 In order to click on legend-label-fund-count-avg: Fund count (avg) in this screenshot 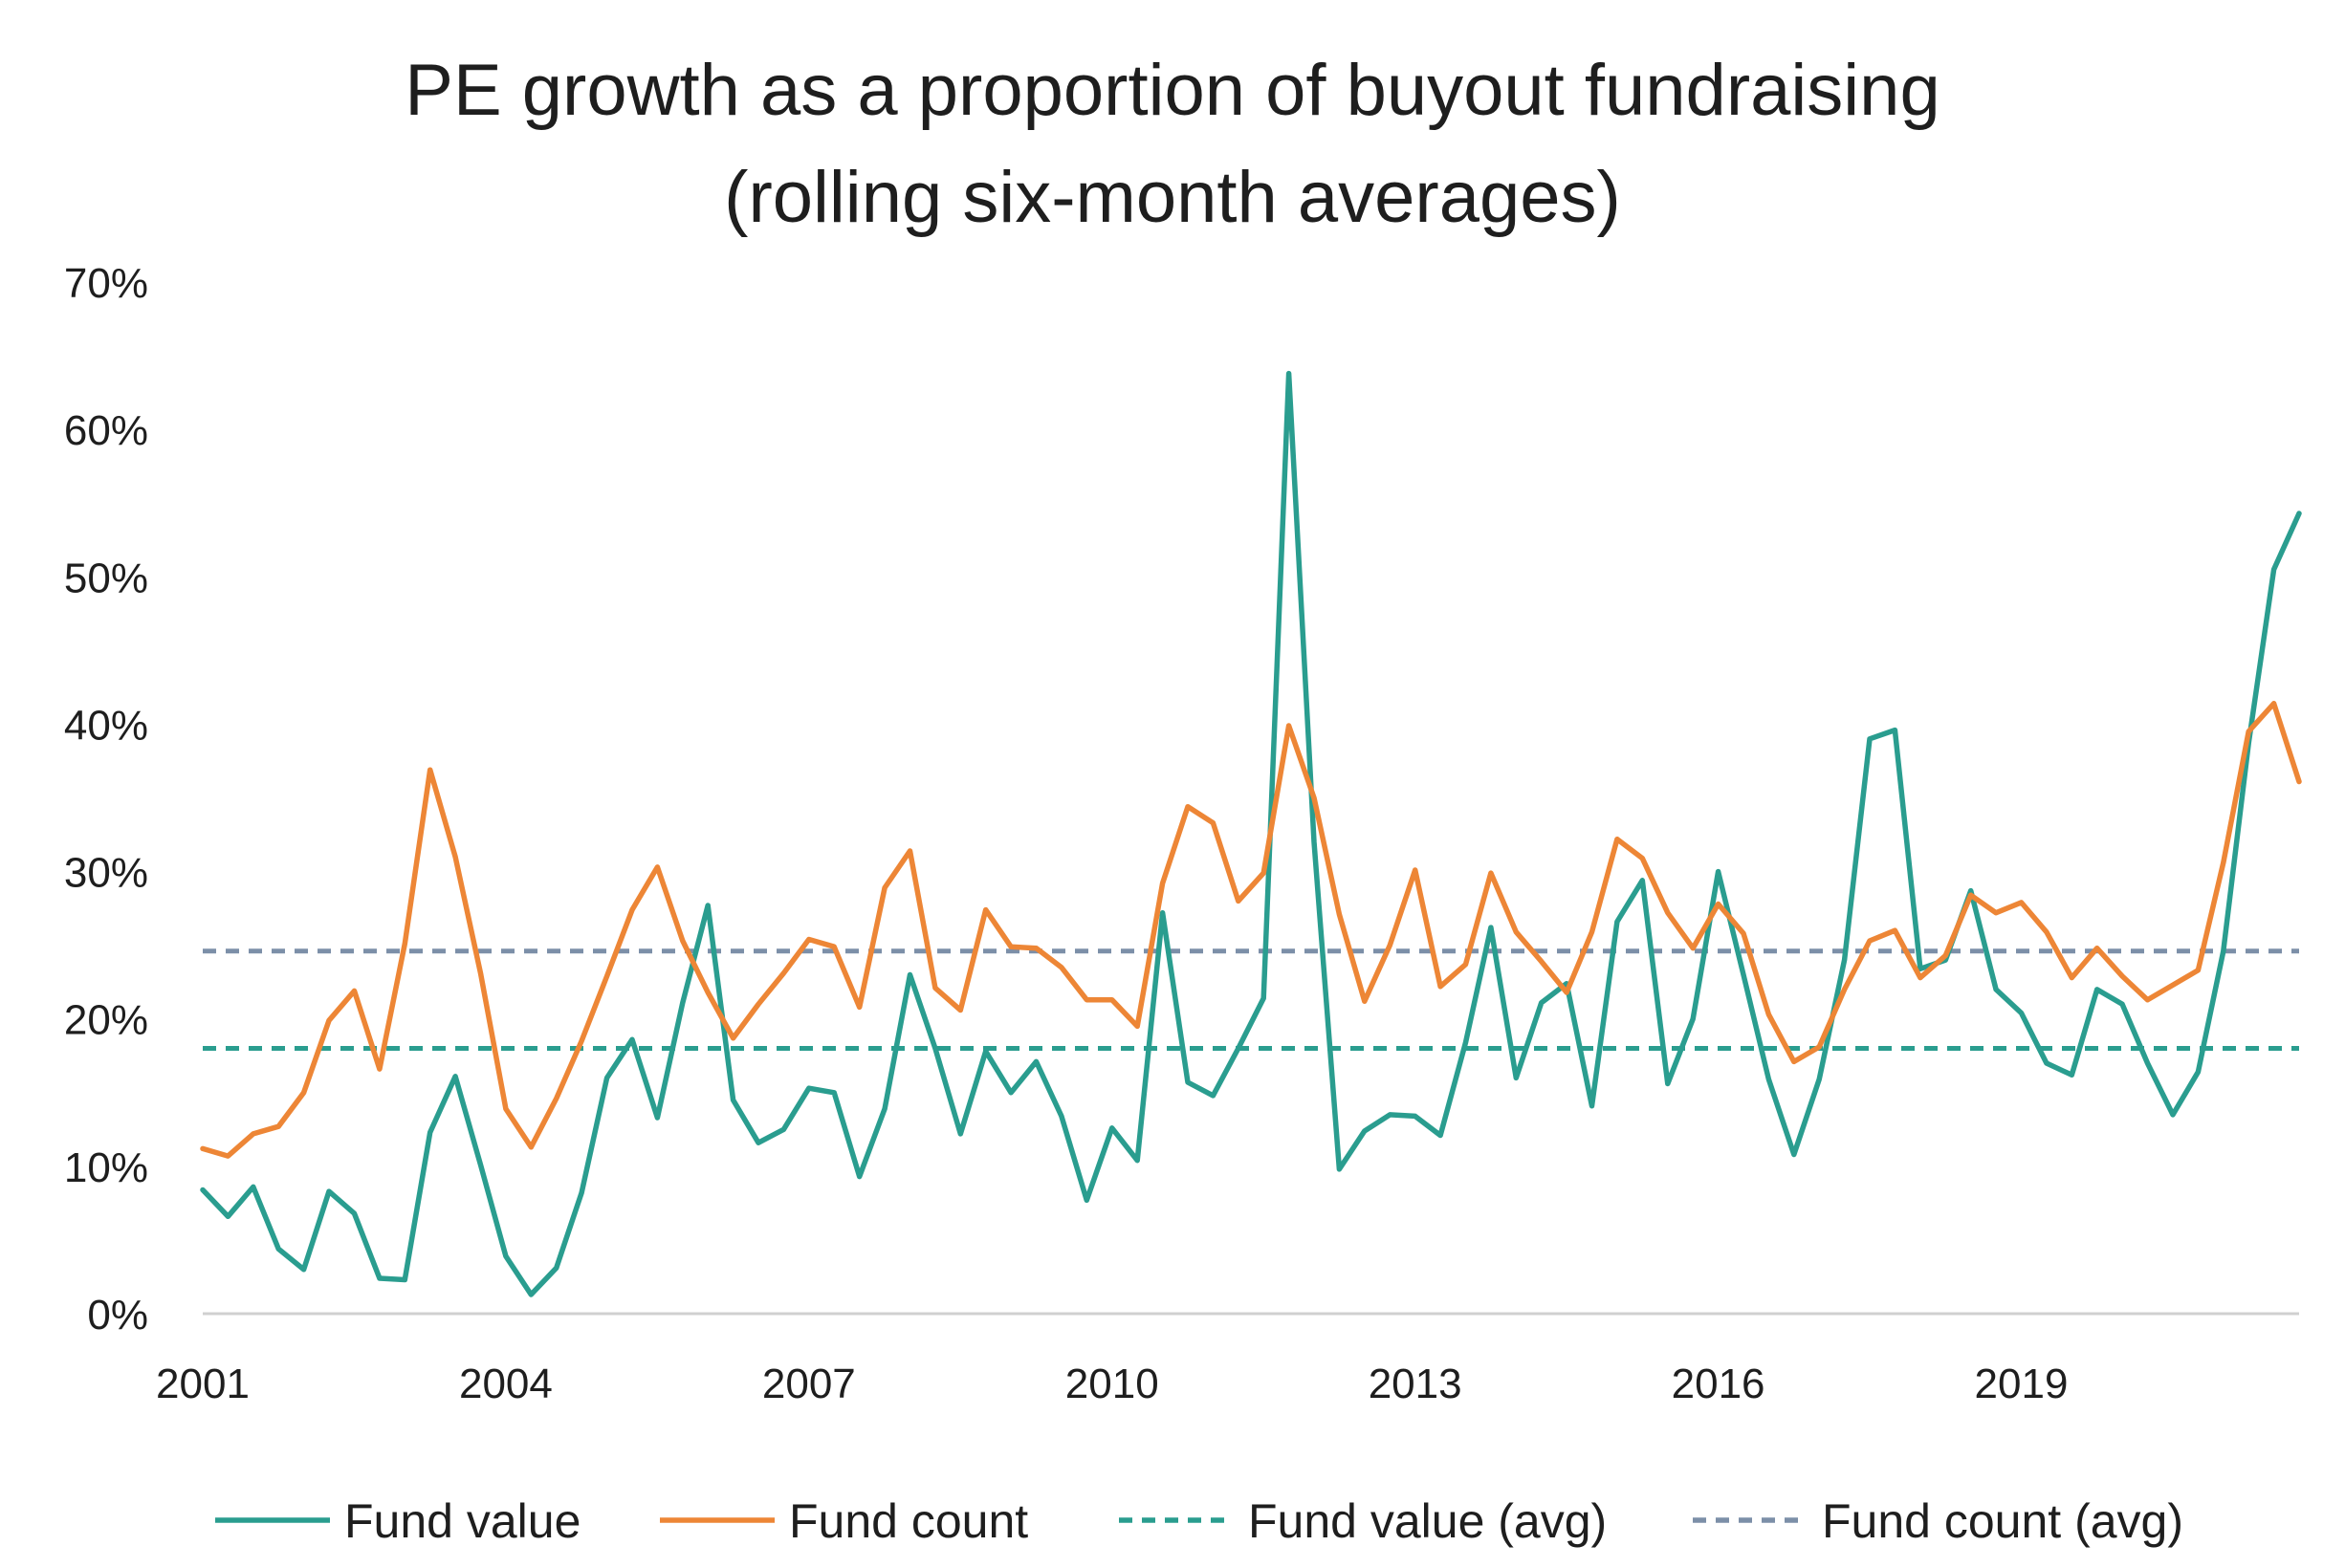, I will do `click(2003, 1521)`.